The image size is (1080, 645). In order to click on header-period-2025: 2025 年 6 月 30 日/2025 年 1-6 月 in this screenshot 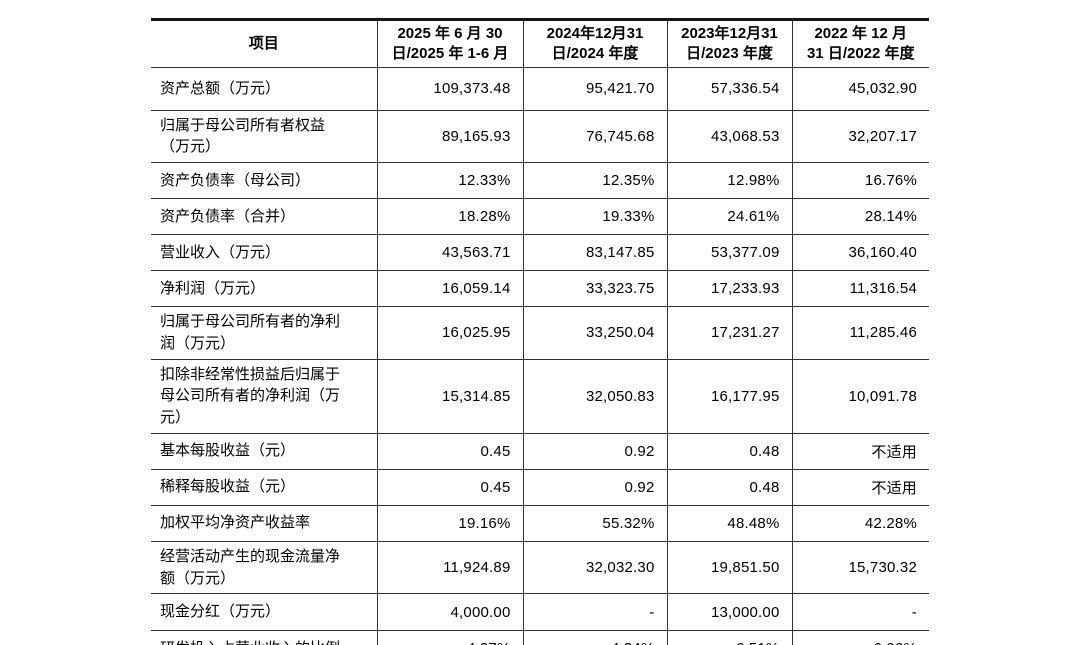, I will do `click(449, 43)`.